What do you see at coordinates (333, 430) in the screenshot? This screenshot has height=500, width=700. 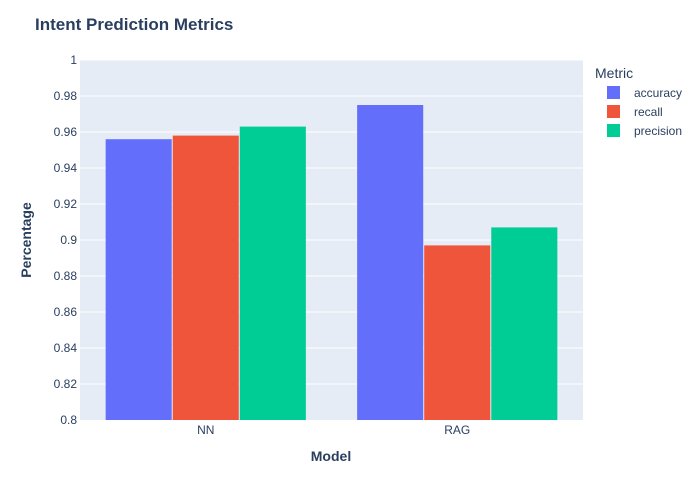 I see `x-axis-ticks: NN RAG` at bounding box center [333, 430].